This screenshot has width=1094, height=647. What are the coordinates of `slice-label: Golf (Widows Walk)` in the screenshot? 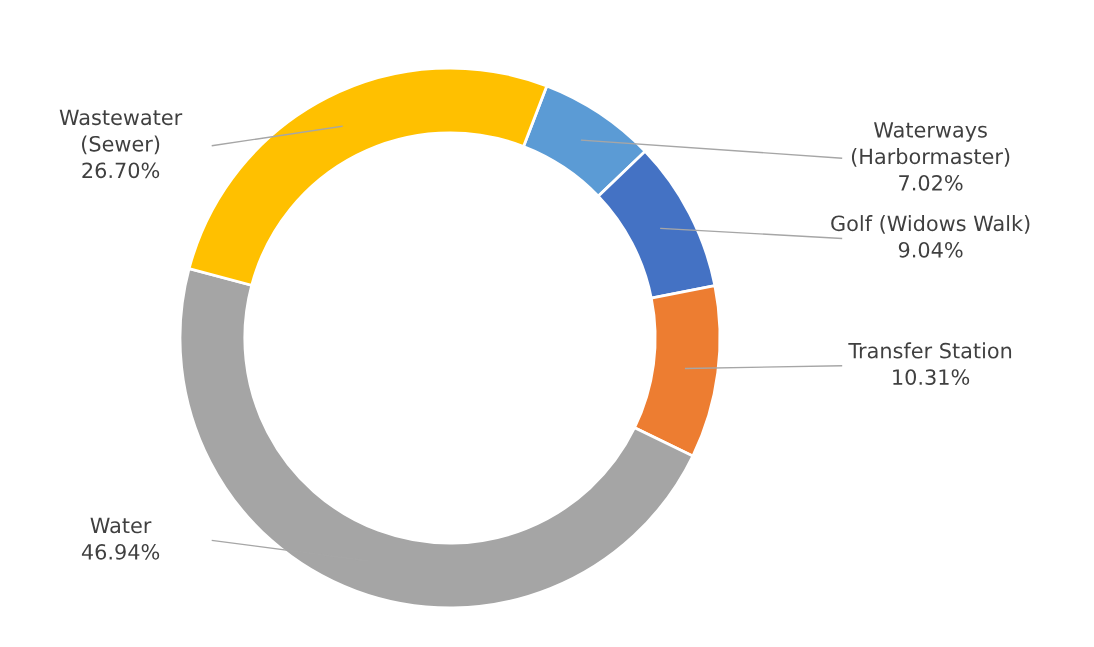 It's located at (930, 224).